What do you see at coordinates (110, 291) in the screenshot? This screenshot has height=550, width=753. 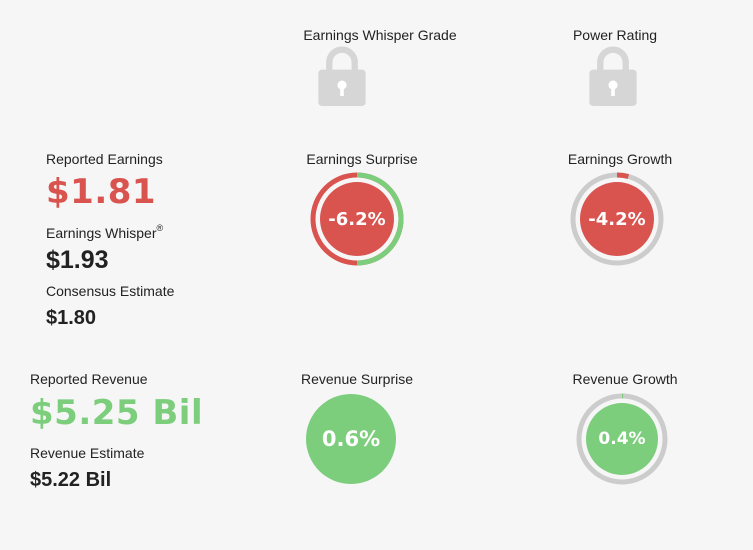 I see `consensus-estimate-label: Consensus Estimate` at bounding box center [110, 291].